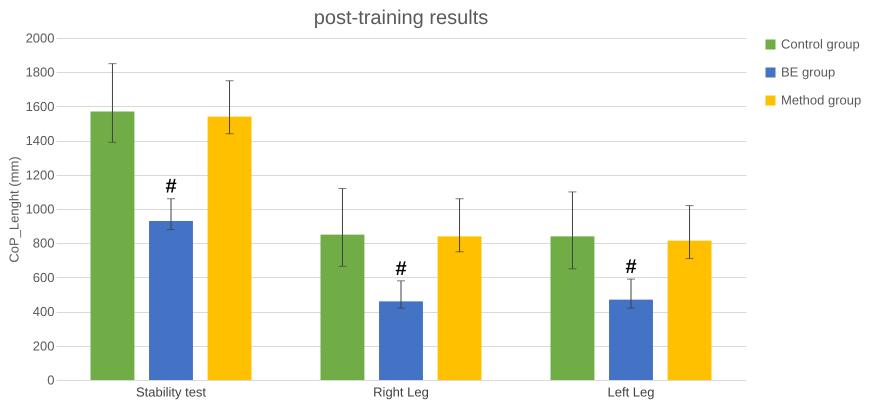 This screenshot has height=405, width=870. What do you see at coordinates (14, 209) in the screenshot?
I see `y-axis-title: CoP_Lenght (mm)` at bounding box center [14, 209].